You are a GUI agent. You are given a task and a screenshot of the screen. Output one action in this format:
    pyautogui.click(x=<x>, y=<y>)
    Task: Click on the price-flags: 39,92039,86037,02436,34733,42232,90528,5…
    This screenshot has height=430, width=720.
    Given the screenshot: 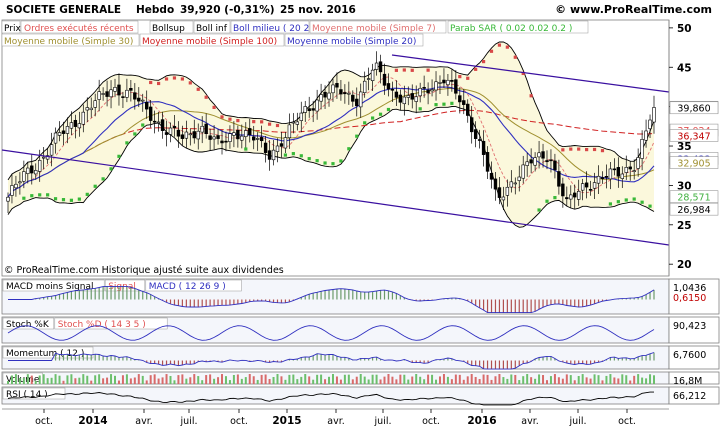 What is the action you would take?
    pyautogui.click(x=694, y=158)
    